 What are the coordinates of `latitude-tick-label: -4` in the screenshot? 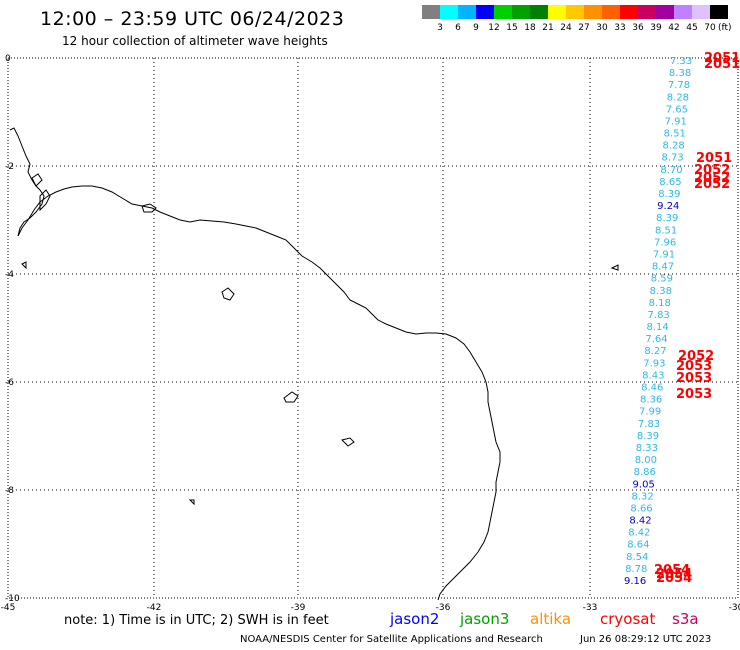 It's located at (9, 275).